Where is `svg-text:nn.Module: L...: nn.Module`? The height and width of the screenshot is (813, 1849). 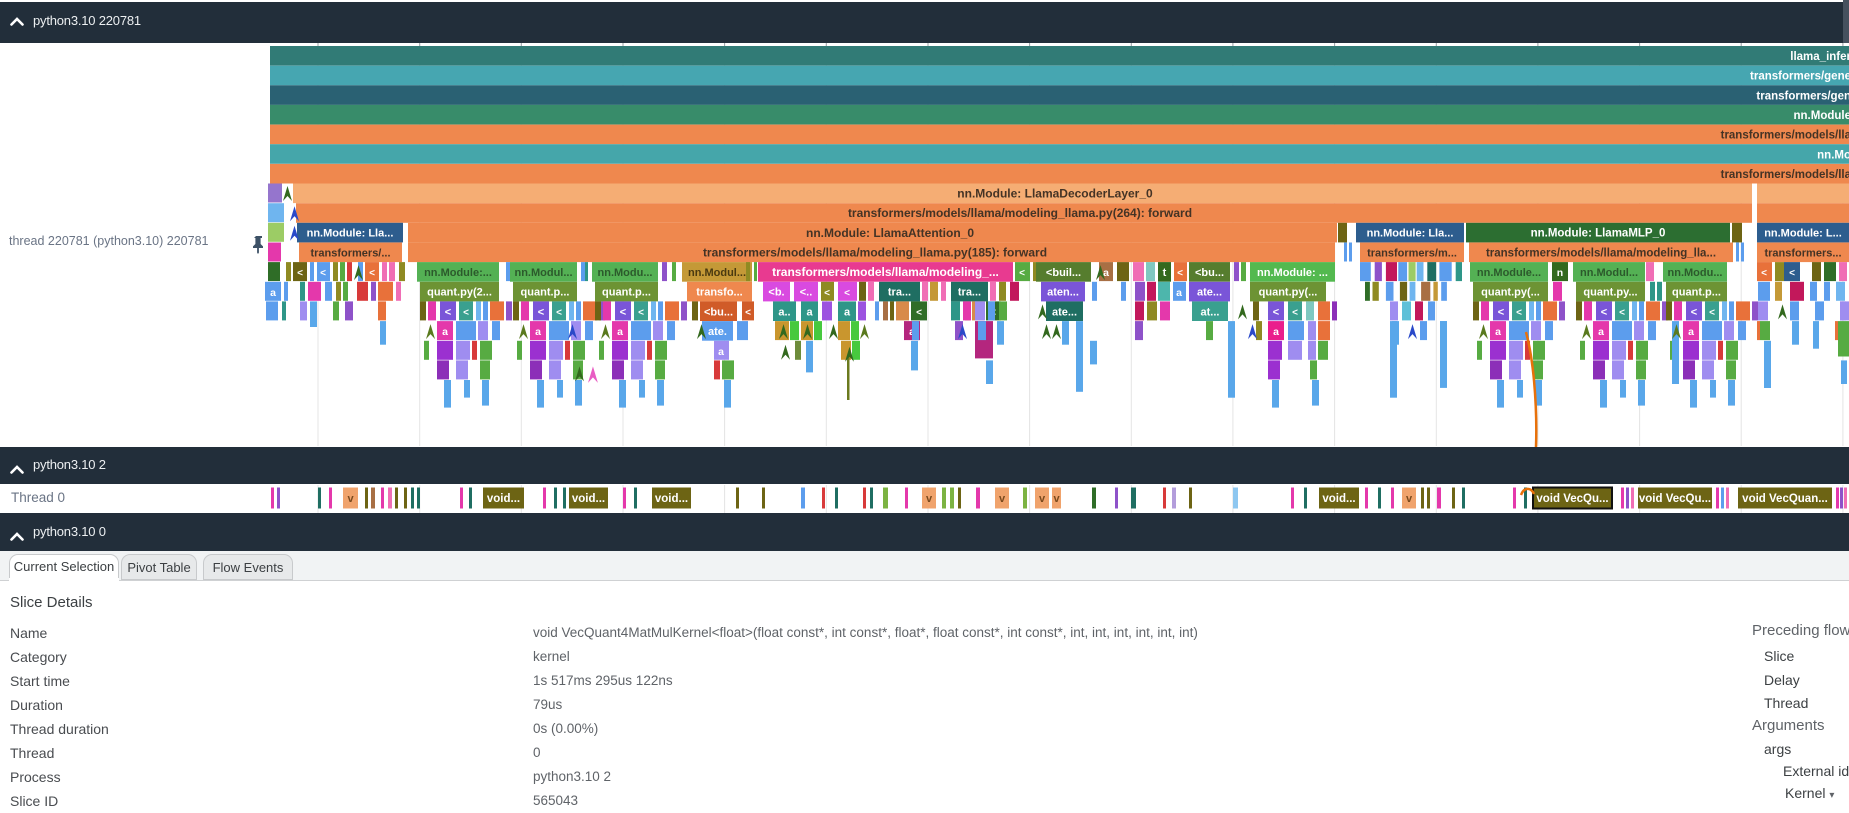 svg-text:nn.Module: L...: nn.Module is located at coordinates (1803, 234).